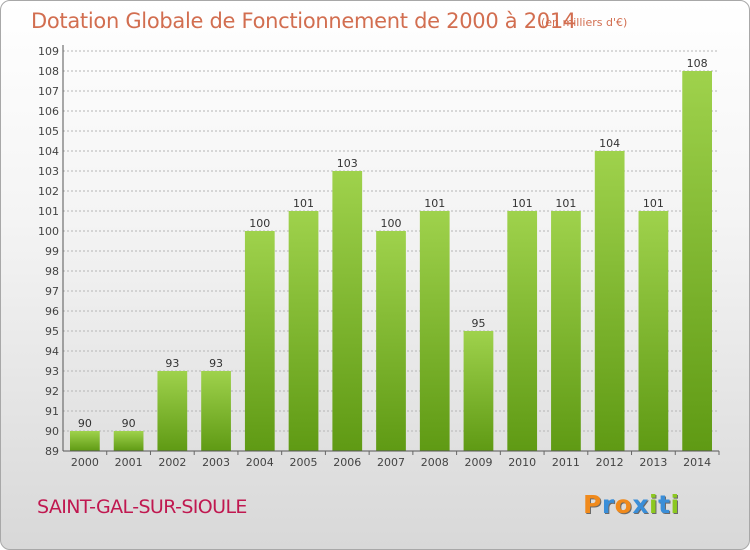  I want to click on y-tick-label: 97, so click(52, 291).